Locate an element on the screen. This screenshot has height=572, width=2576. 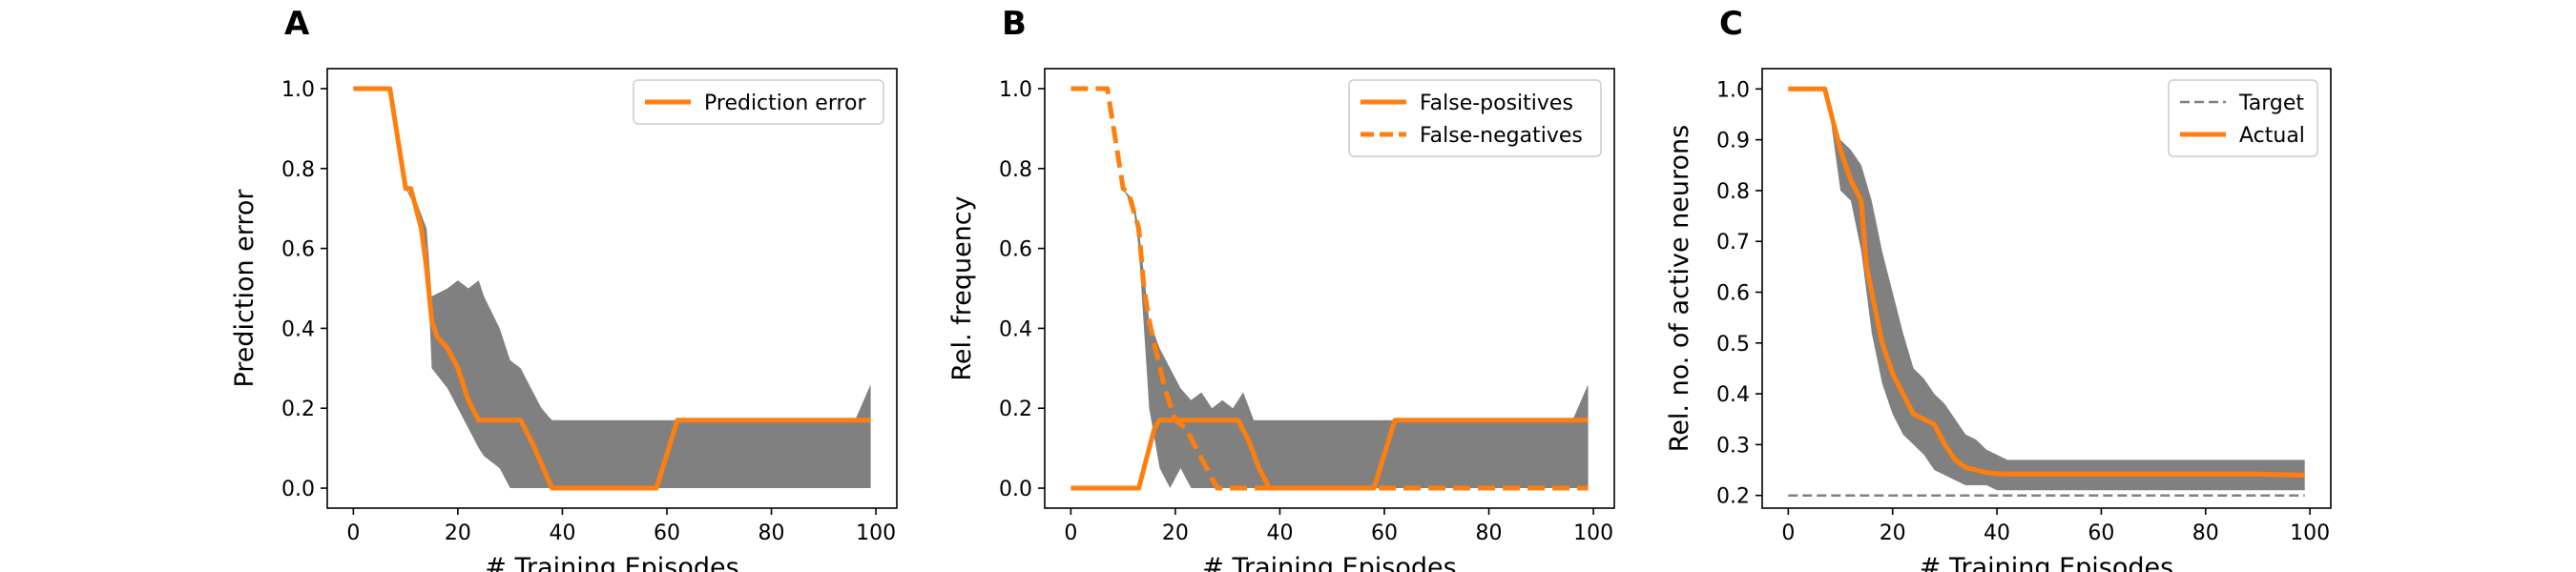
panel-c-y-tick-label: 0.4 is located at coordinates (1733, 395).